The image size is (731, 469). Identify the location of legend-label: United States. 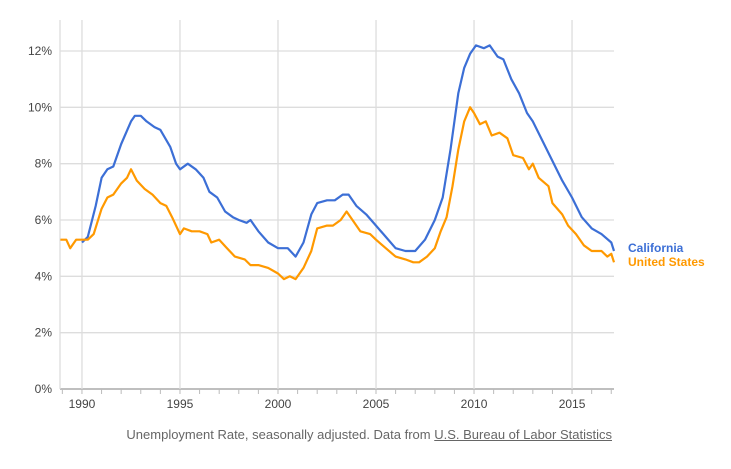
(666, 262).